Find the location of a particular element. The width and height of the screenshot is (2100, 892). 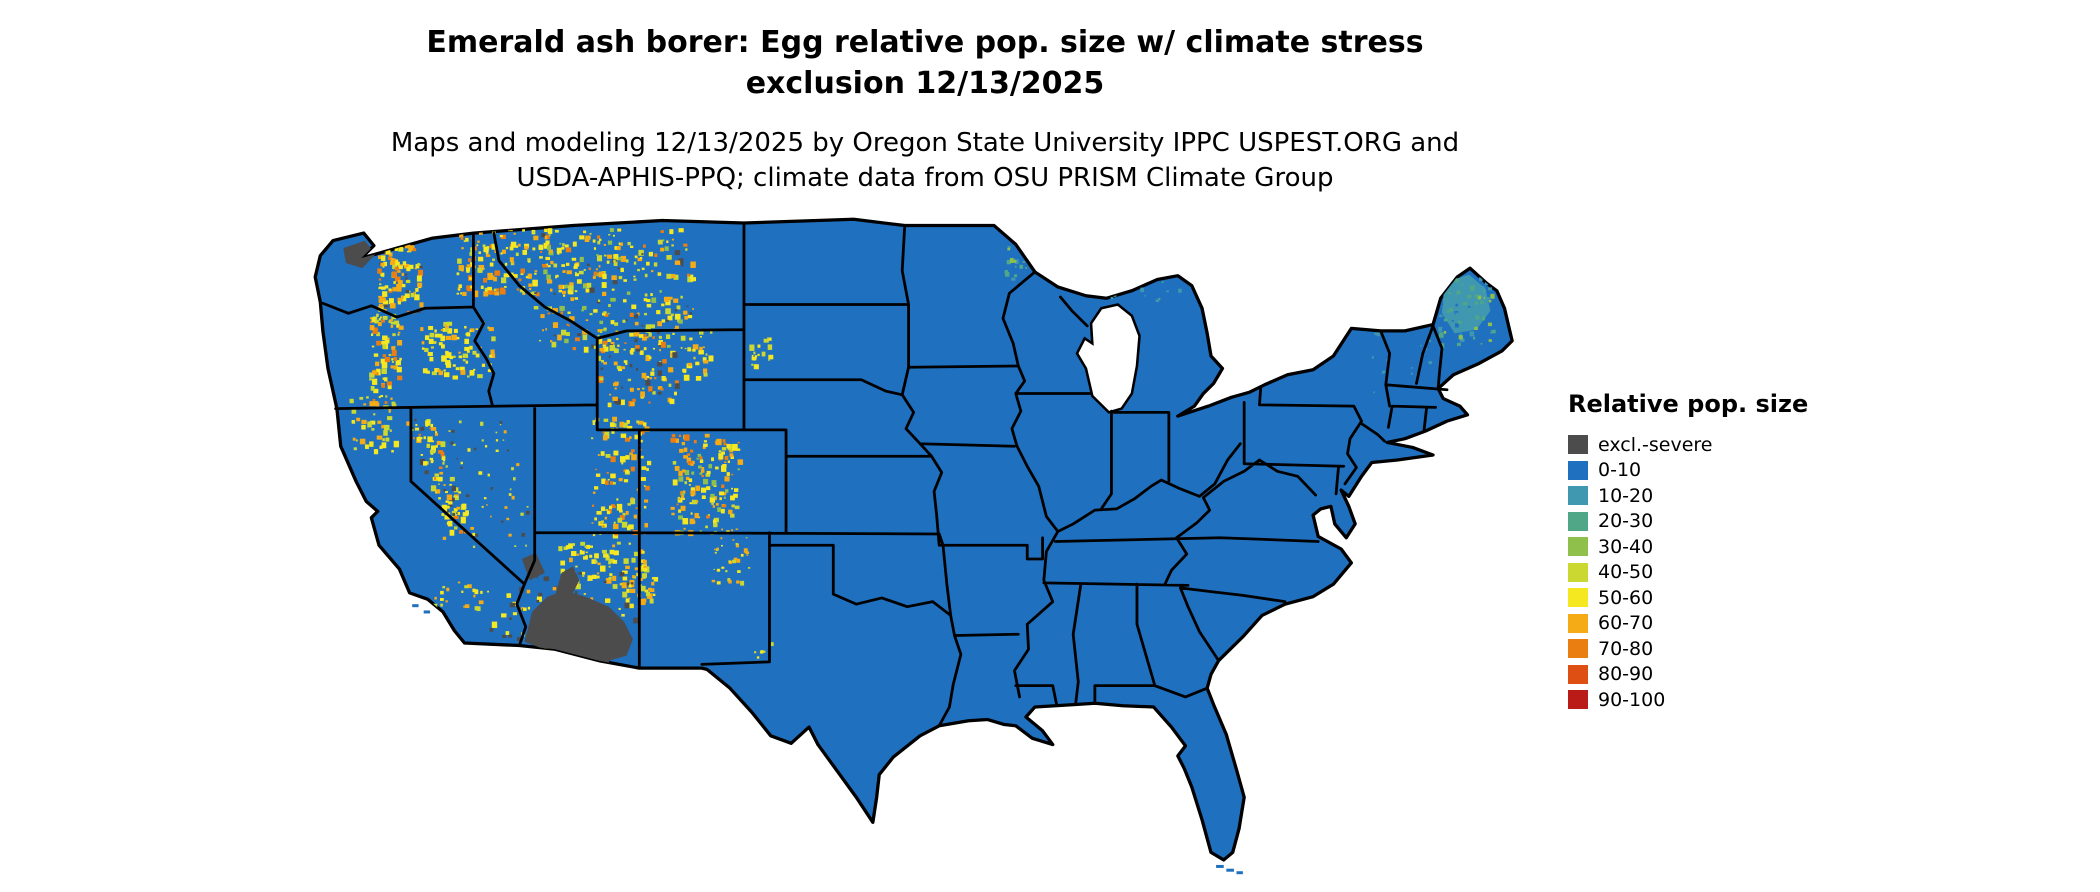

legend-item-v30: 30-40 is located at coordinates (1708, 547).